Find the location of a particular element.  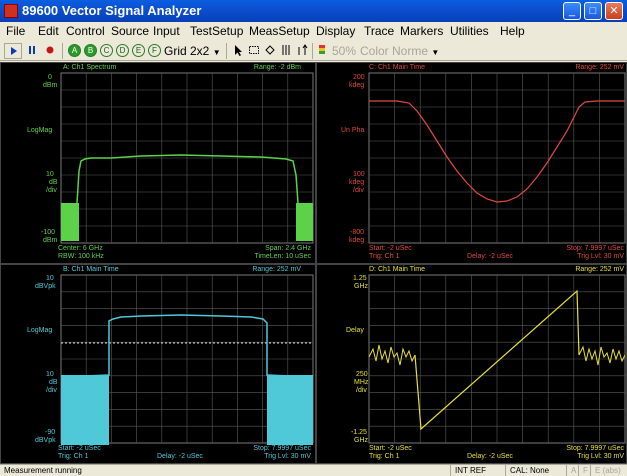

marker-tool-button is located at coordinates (270, 51).